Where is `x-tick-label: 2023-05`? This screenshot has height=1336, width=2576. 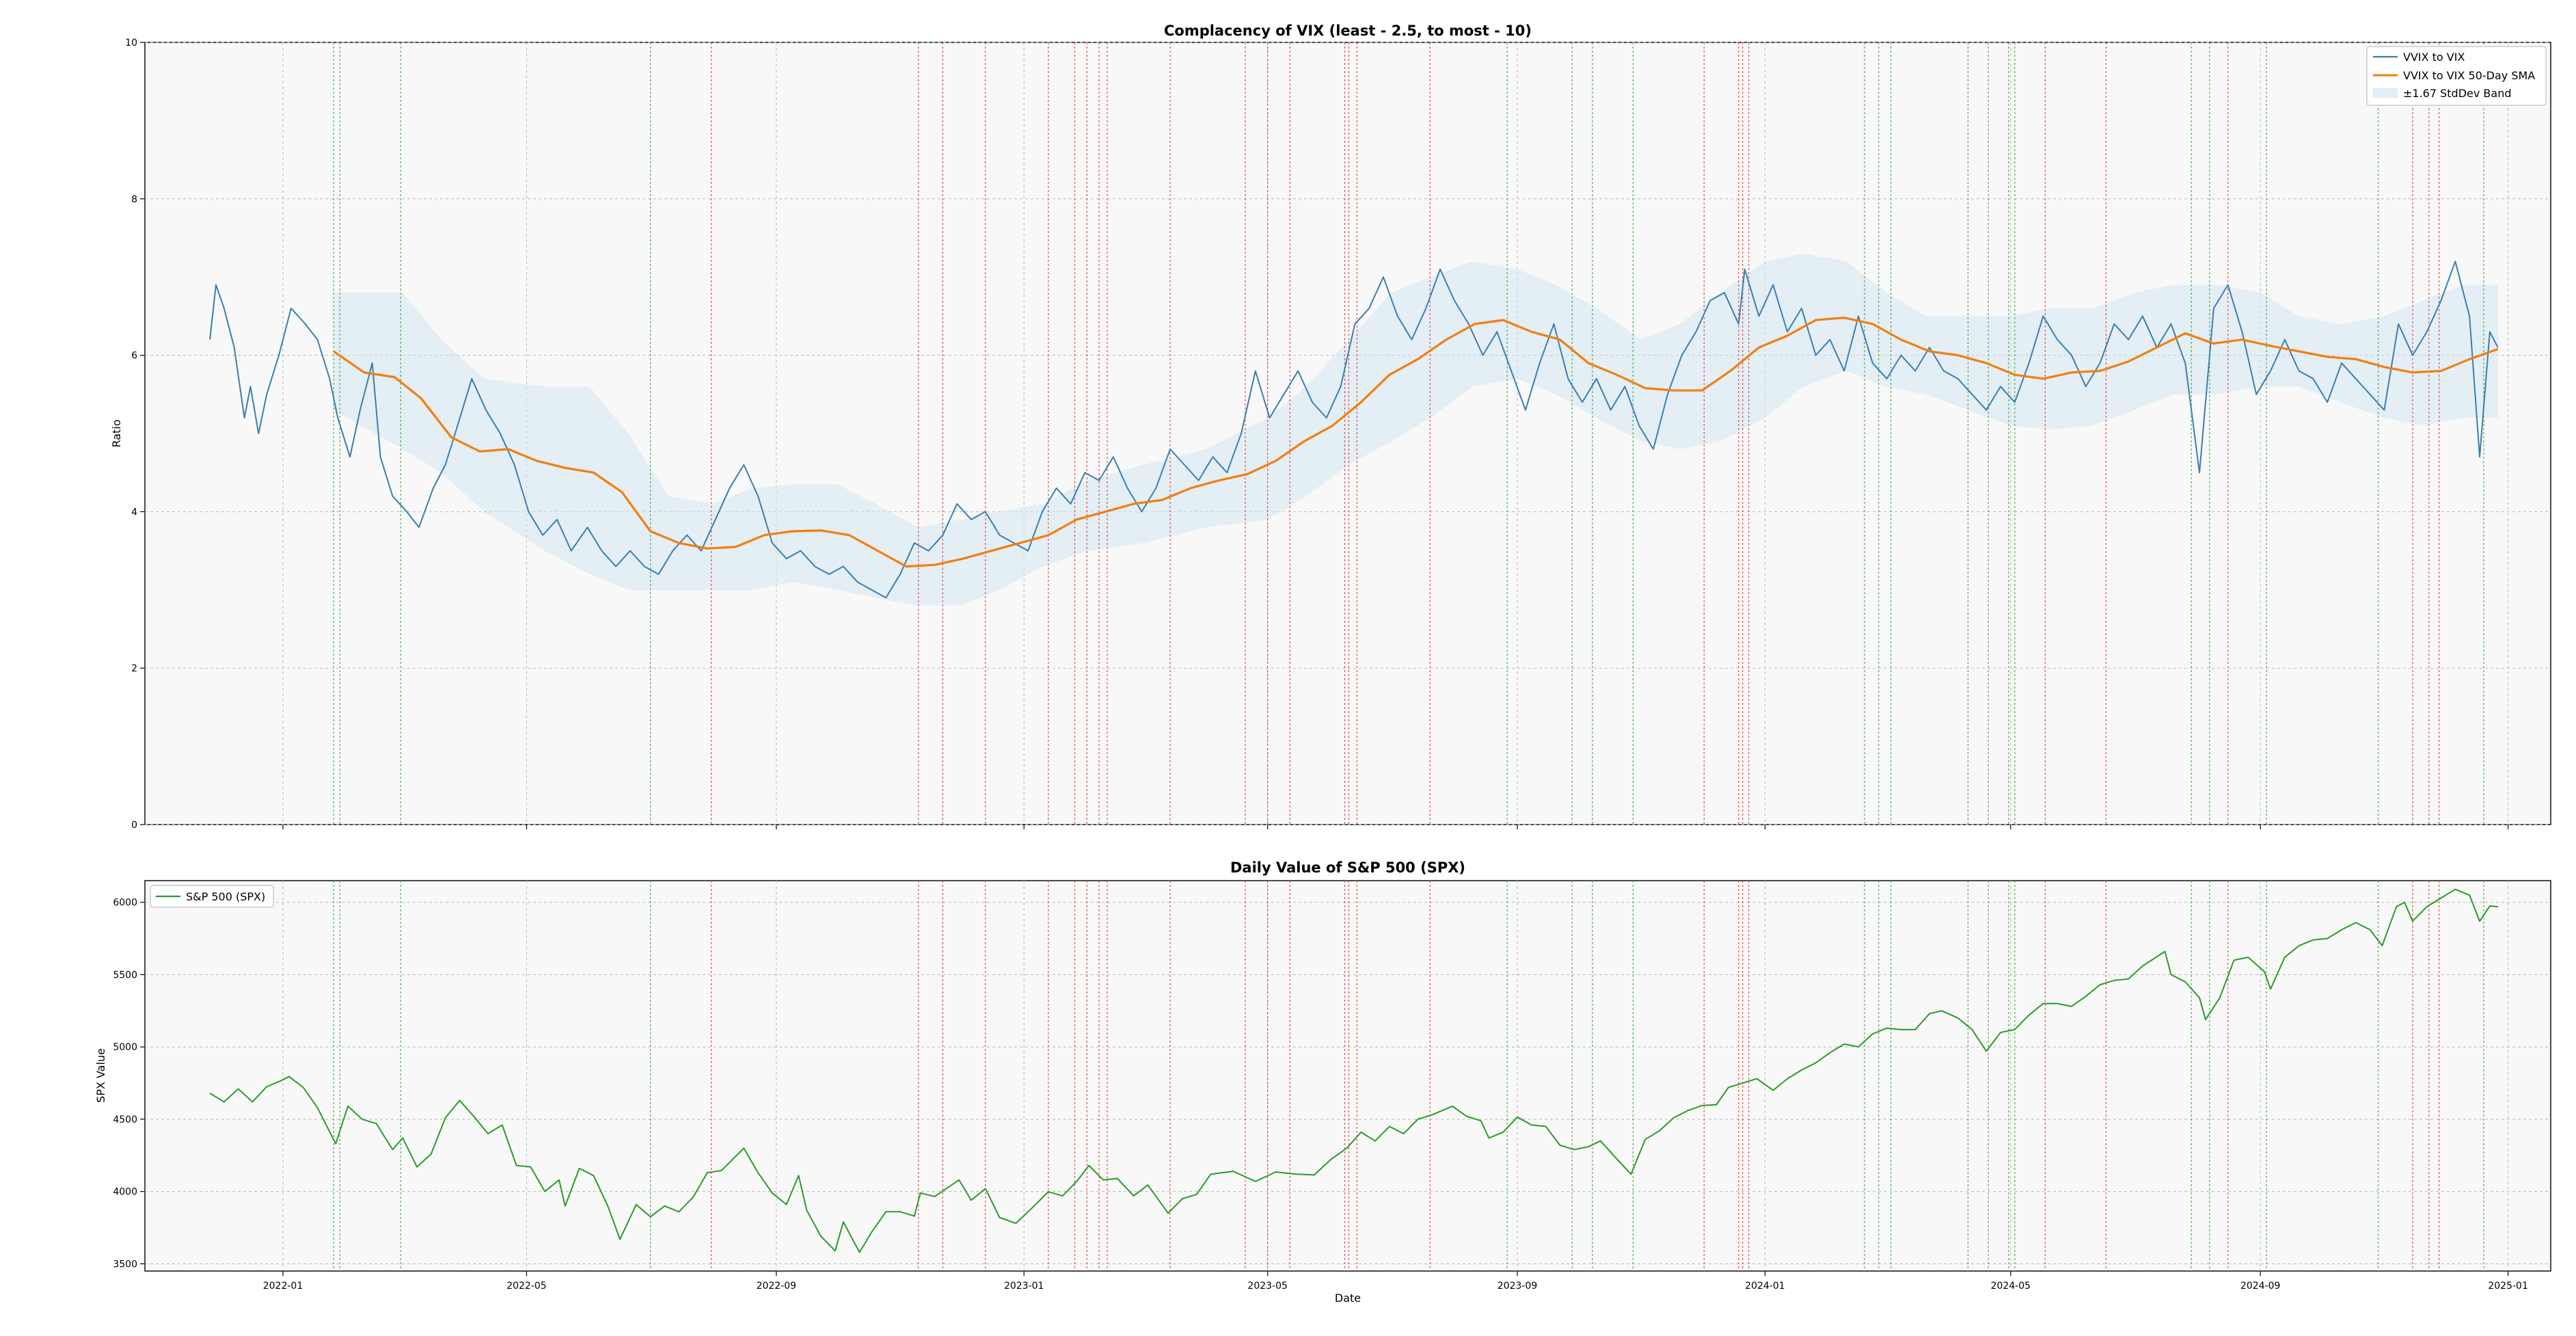
x-tick-label: 2023-05 is located at coordinates (1267, 1286).